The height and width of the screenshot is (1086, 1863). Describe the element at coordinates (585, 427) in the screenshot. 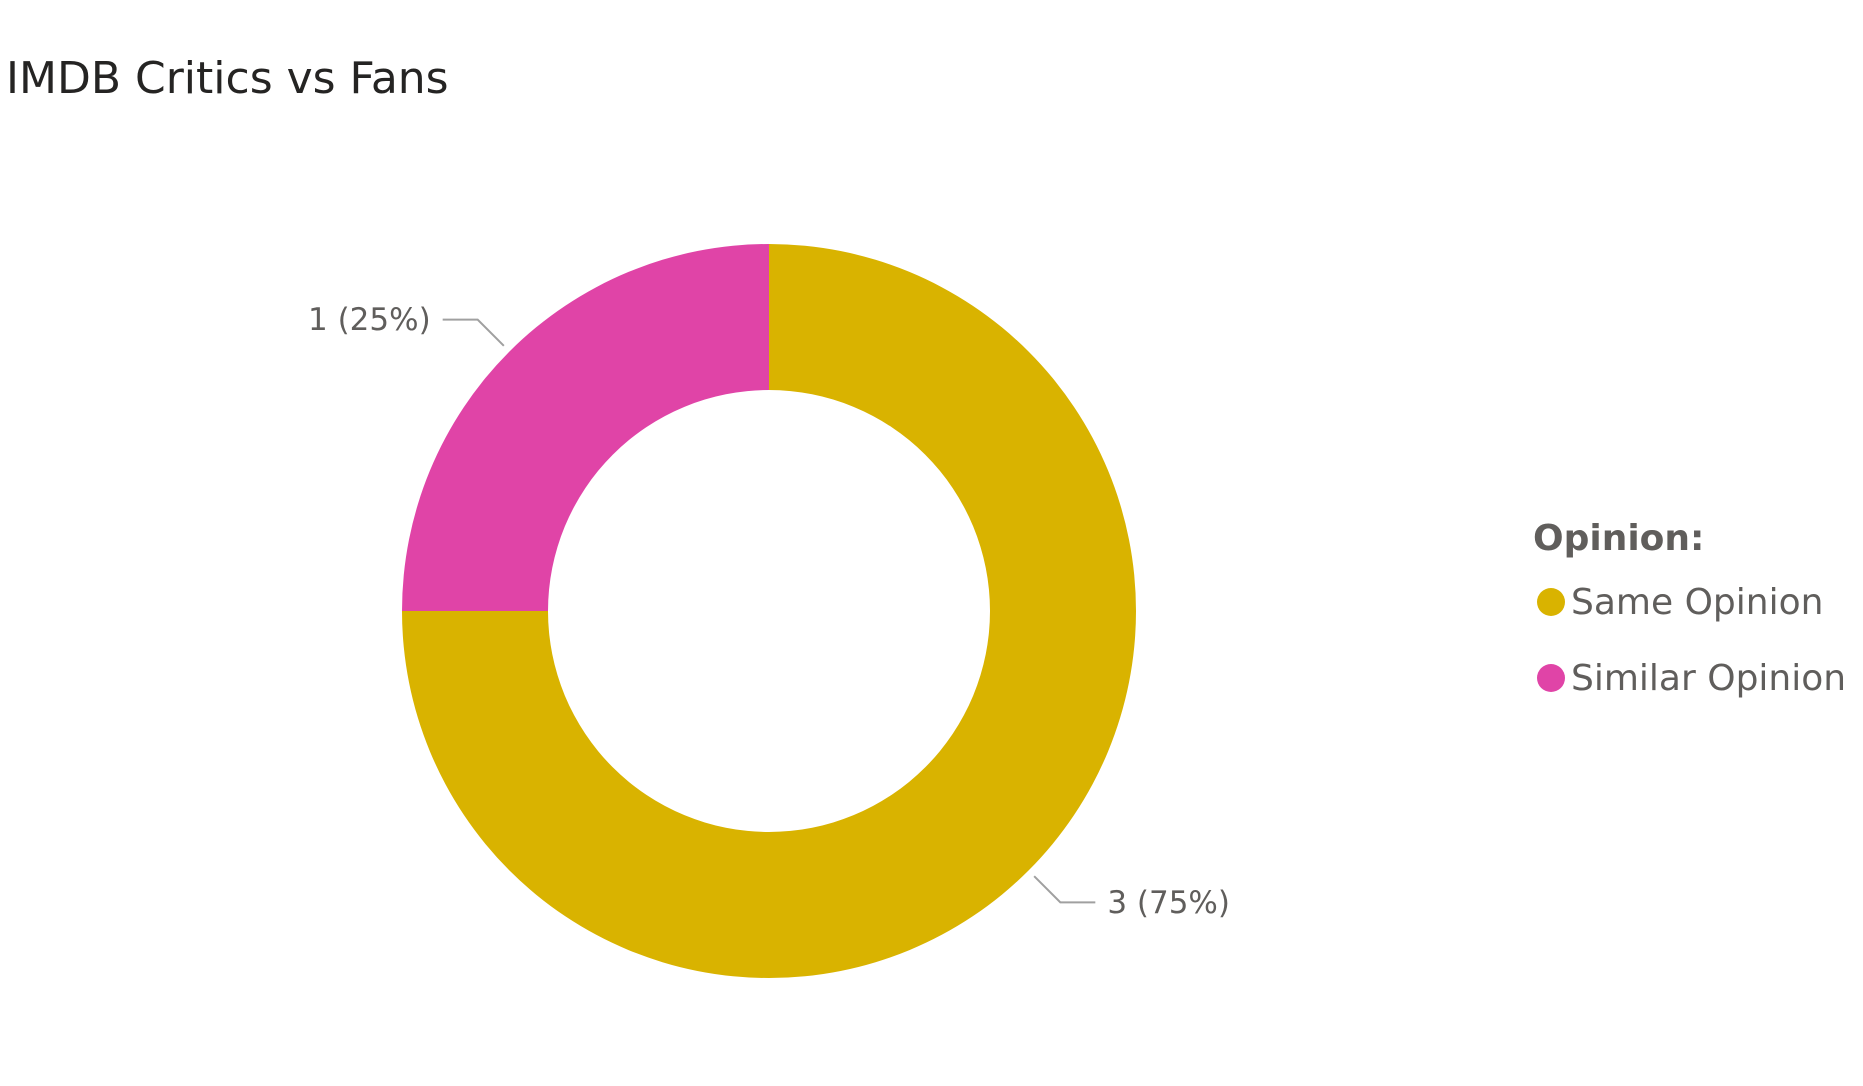

I see `donut-slice` at that location.